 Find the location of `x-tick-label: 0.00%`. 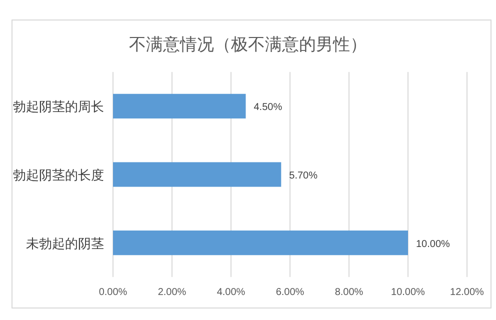

x-tick-label: 0.00% is located at coordinates (113, 292).